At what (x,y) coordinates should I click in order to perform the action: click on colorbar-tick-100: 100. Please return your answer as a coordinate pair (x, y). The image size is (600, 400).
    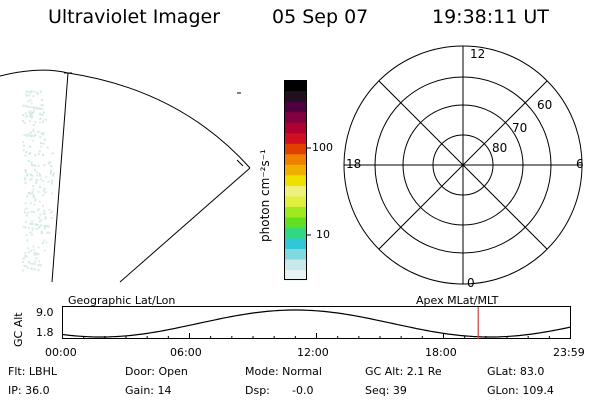
    Looking at the image, I should click on (322, 147).